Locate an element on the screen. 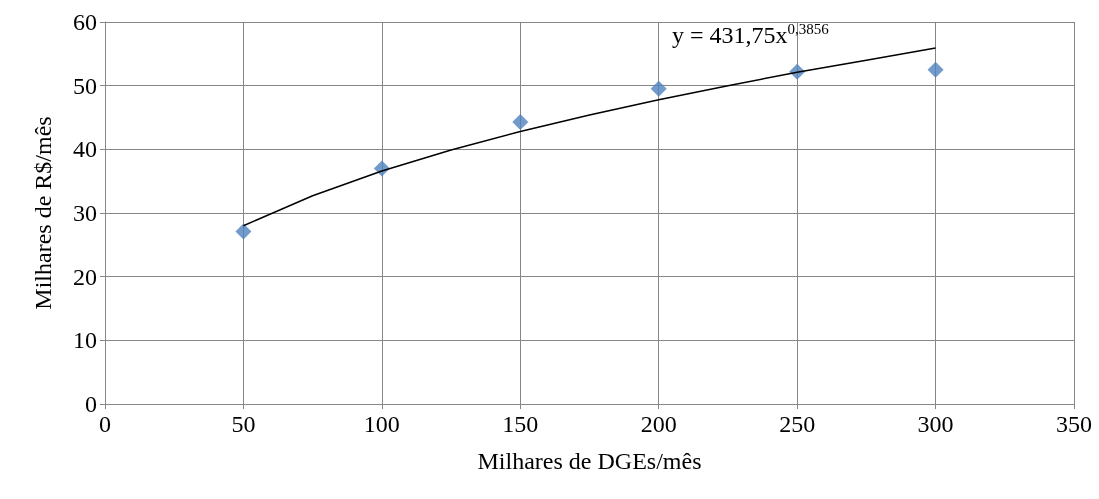 This screenshot has height=499, width=1099. x-tick-label: 250 is located at coordinates (797, 424).